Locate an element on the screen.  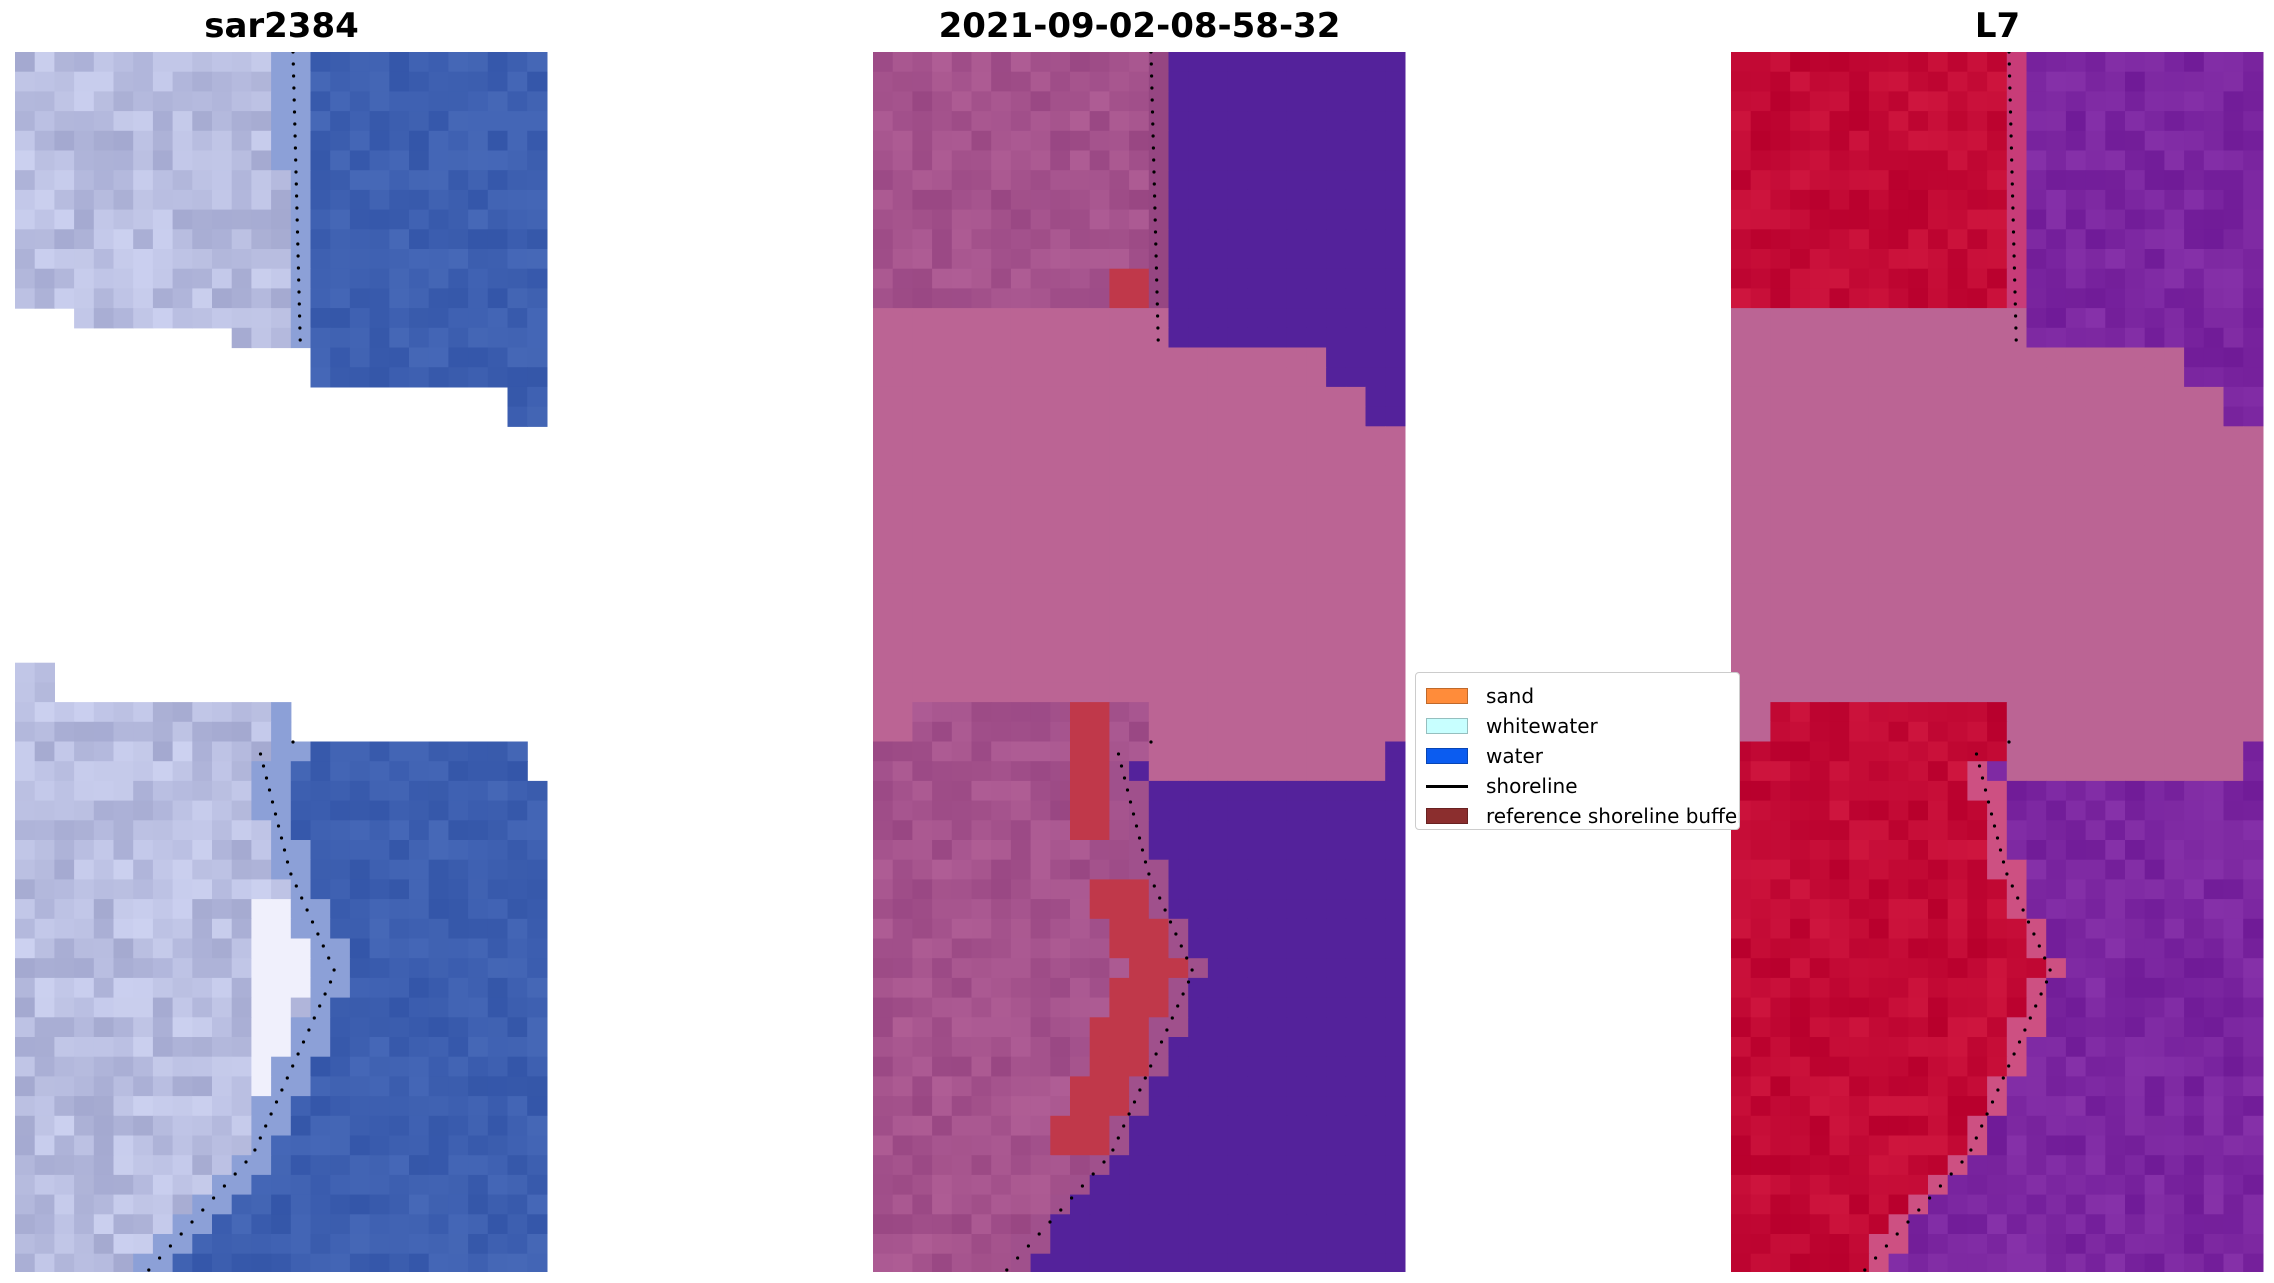
panel-title-rgb: sar2384 is located at coordinates (281, 26).